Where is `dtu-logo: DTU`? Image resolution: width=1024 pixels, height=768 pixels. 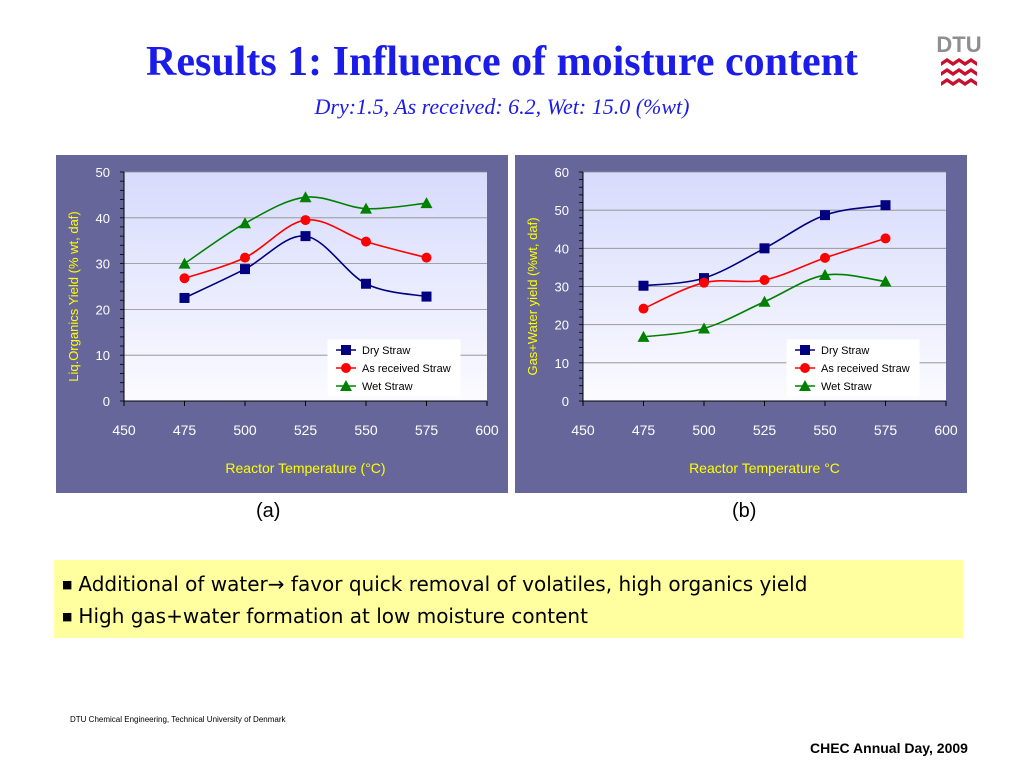 dtu-logo: DTU is located at coordinates (959, 59).